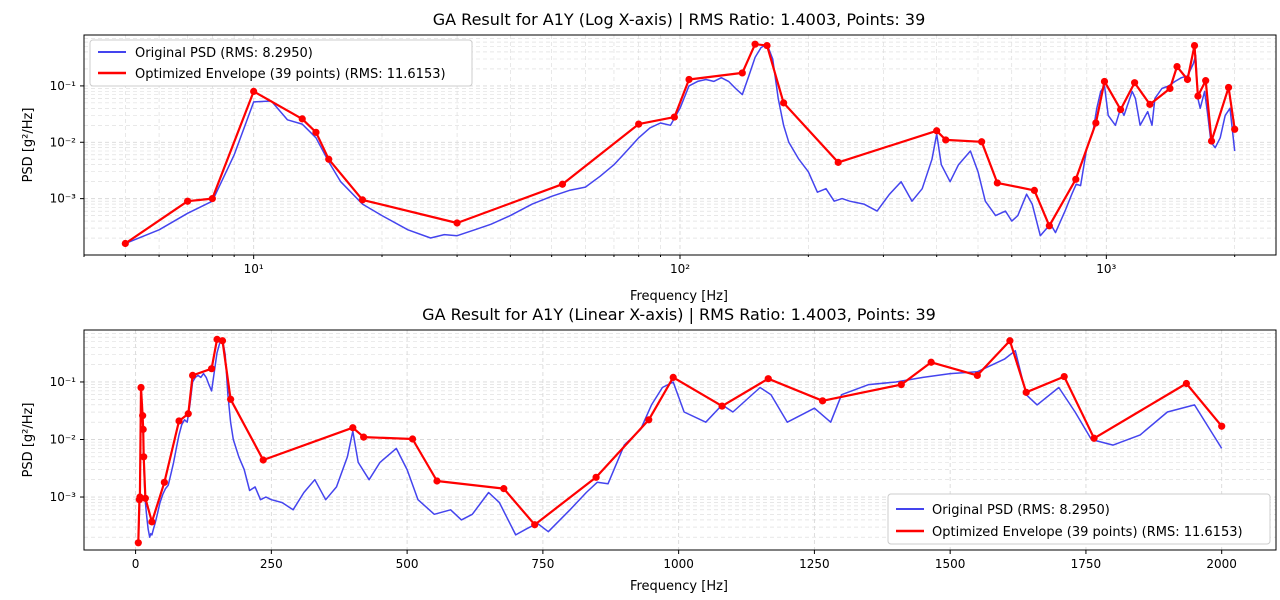 This screenshot has height=600, width=1280. What do you see at coordinates (679, 296) in the screenshot?
I see `x-axis-label: Frequency [Hz]` at bounding box center [679, 296].